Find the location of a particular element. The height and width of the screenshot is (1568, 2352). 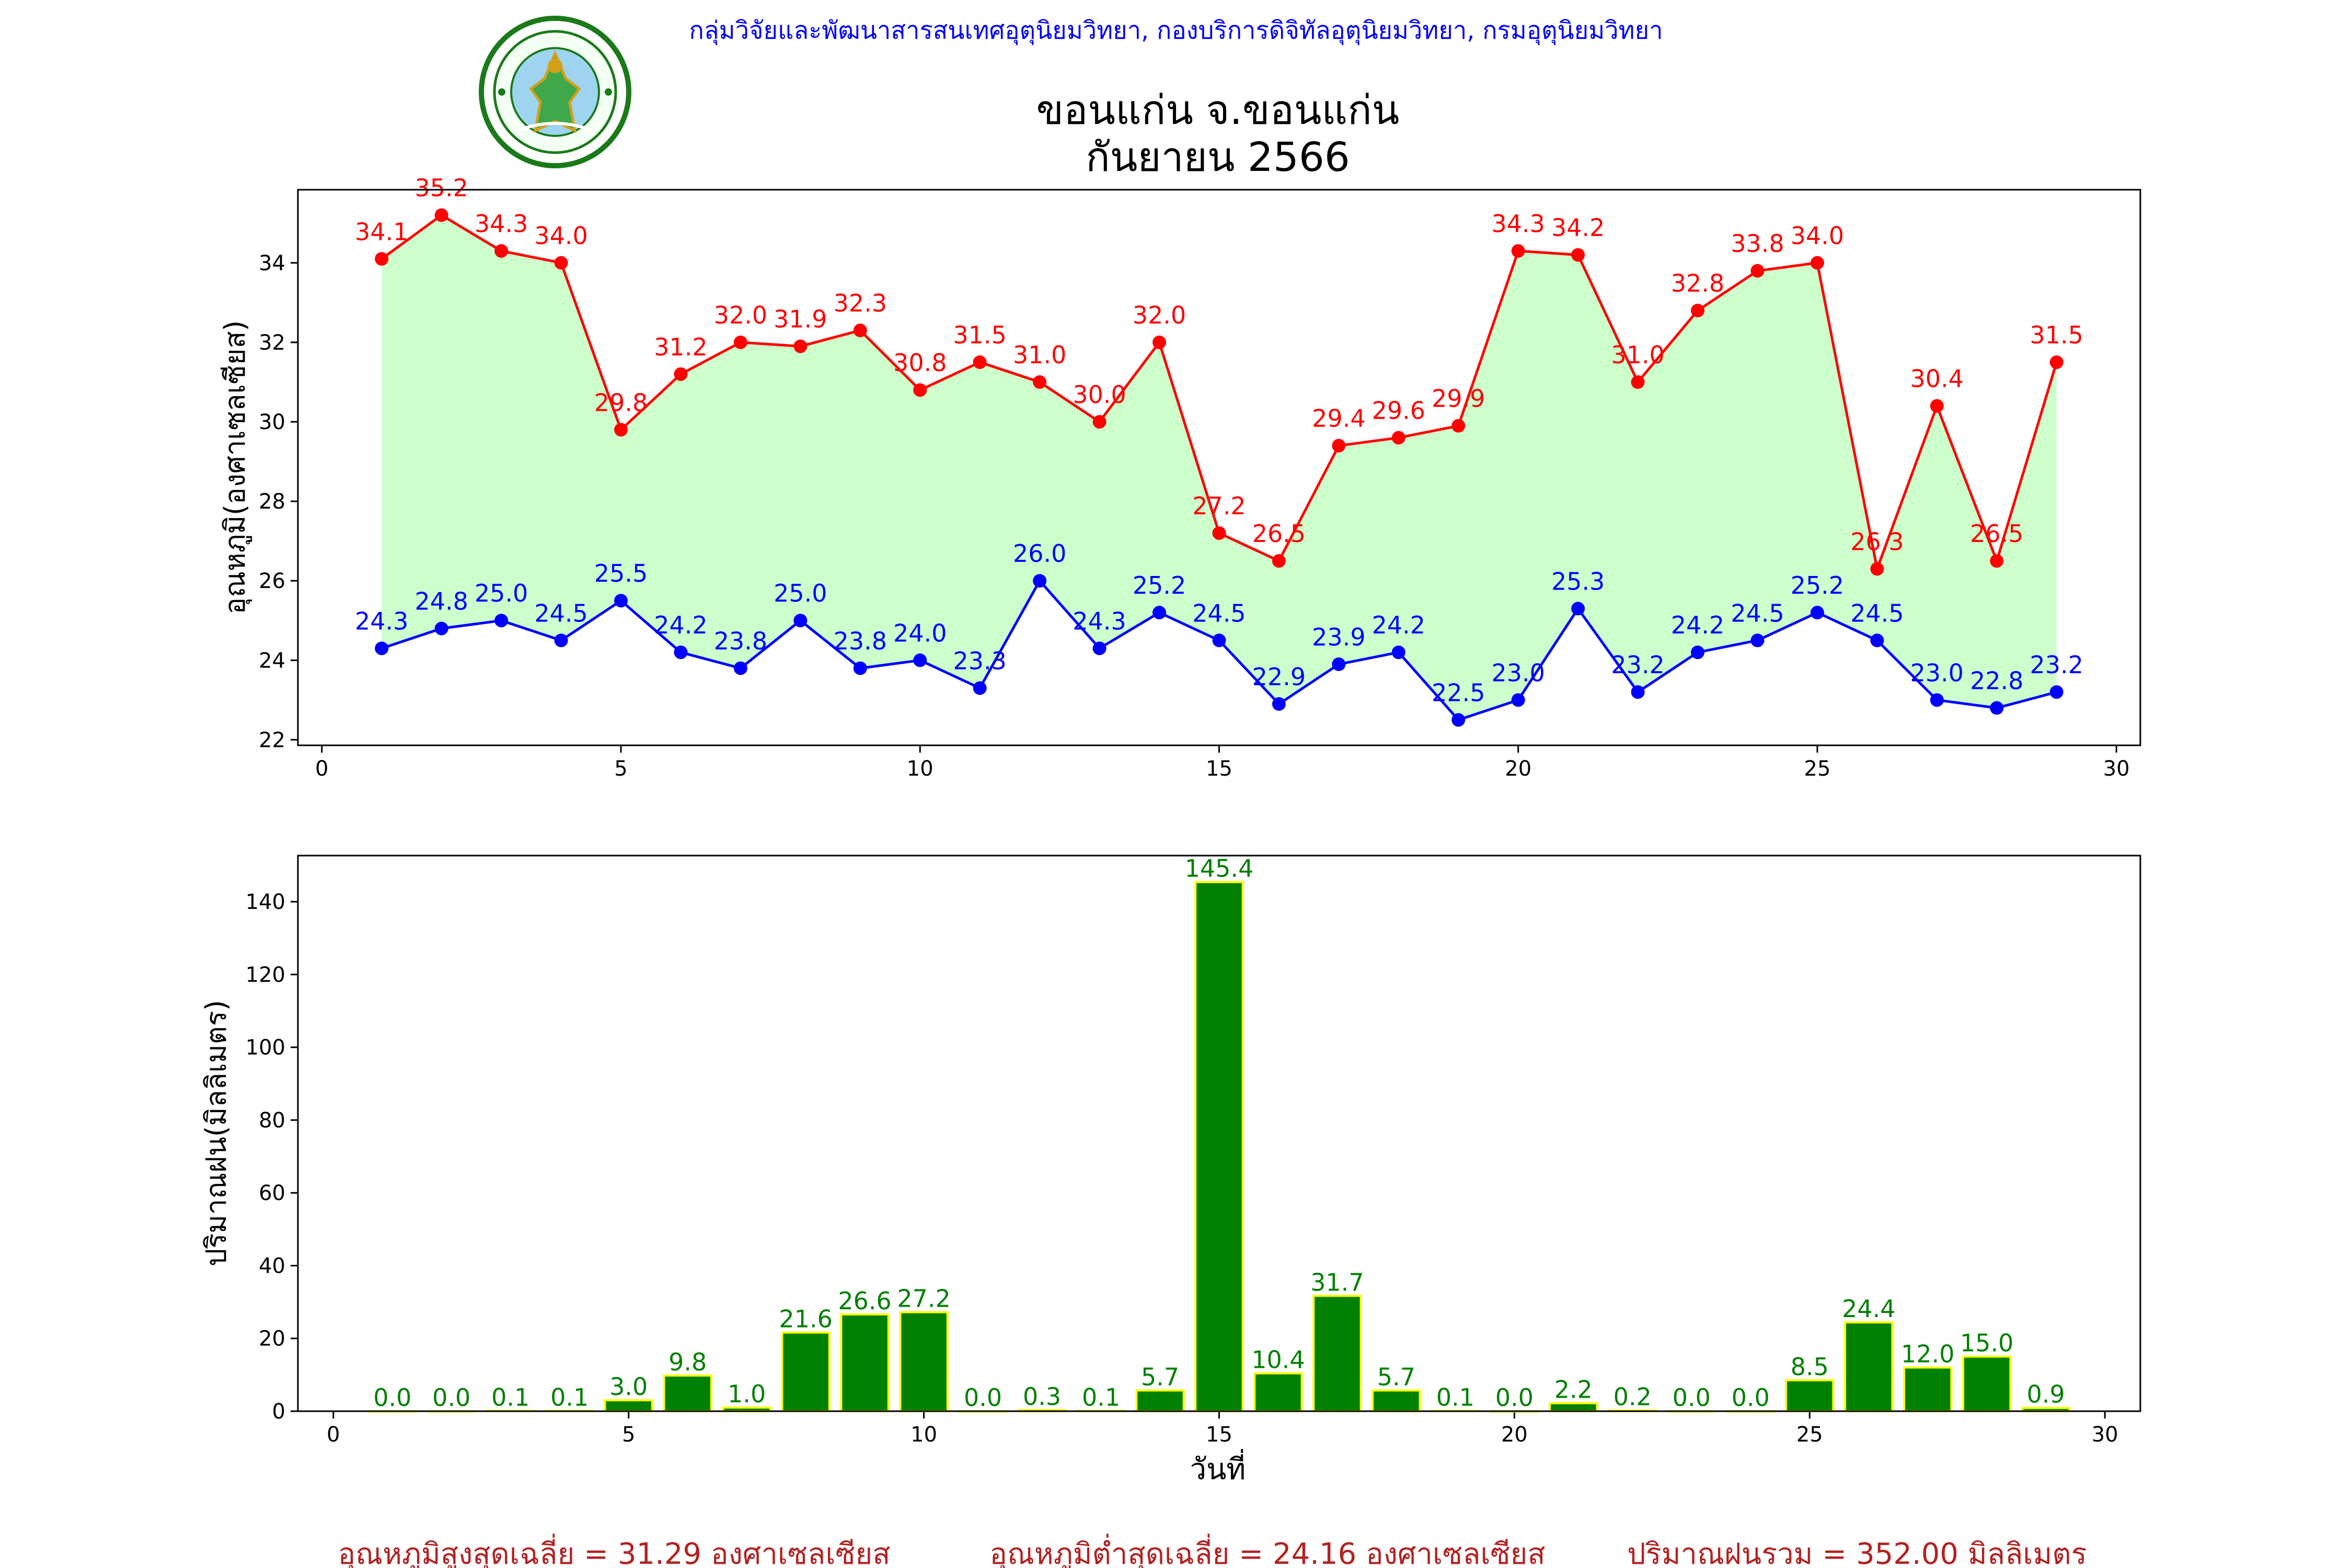

min-temperature-label: 23.3 is located at coordinates (979, 661).